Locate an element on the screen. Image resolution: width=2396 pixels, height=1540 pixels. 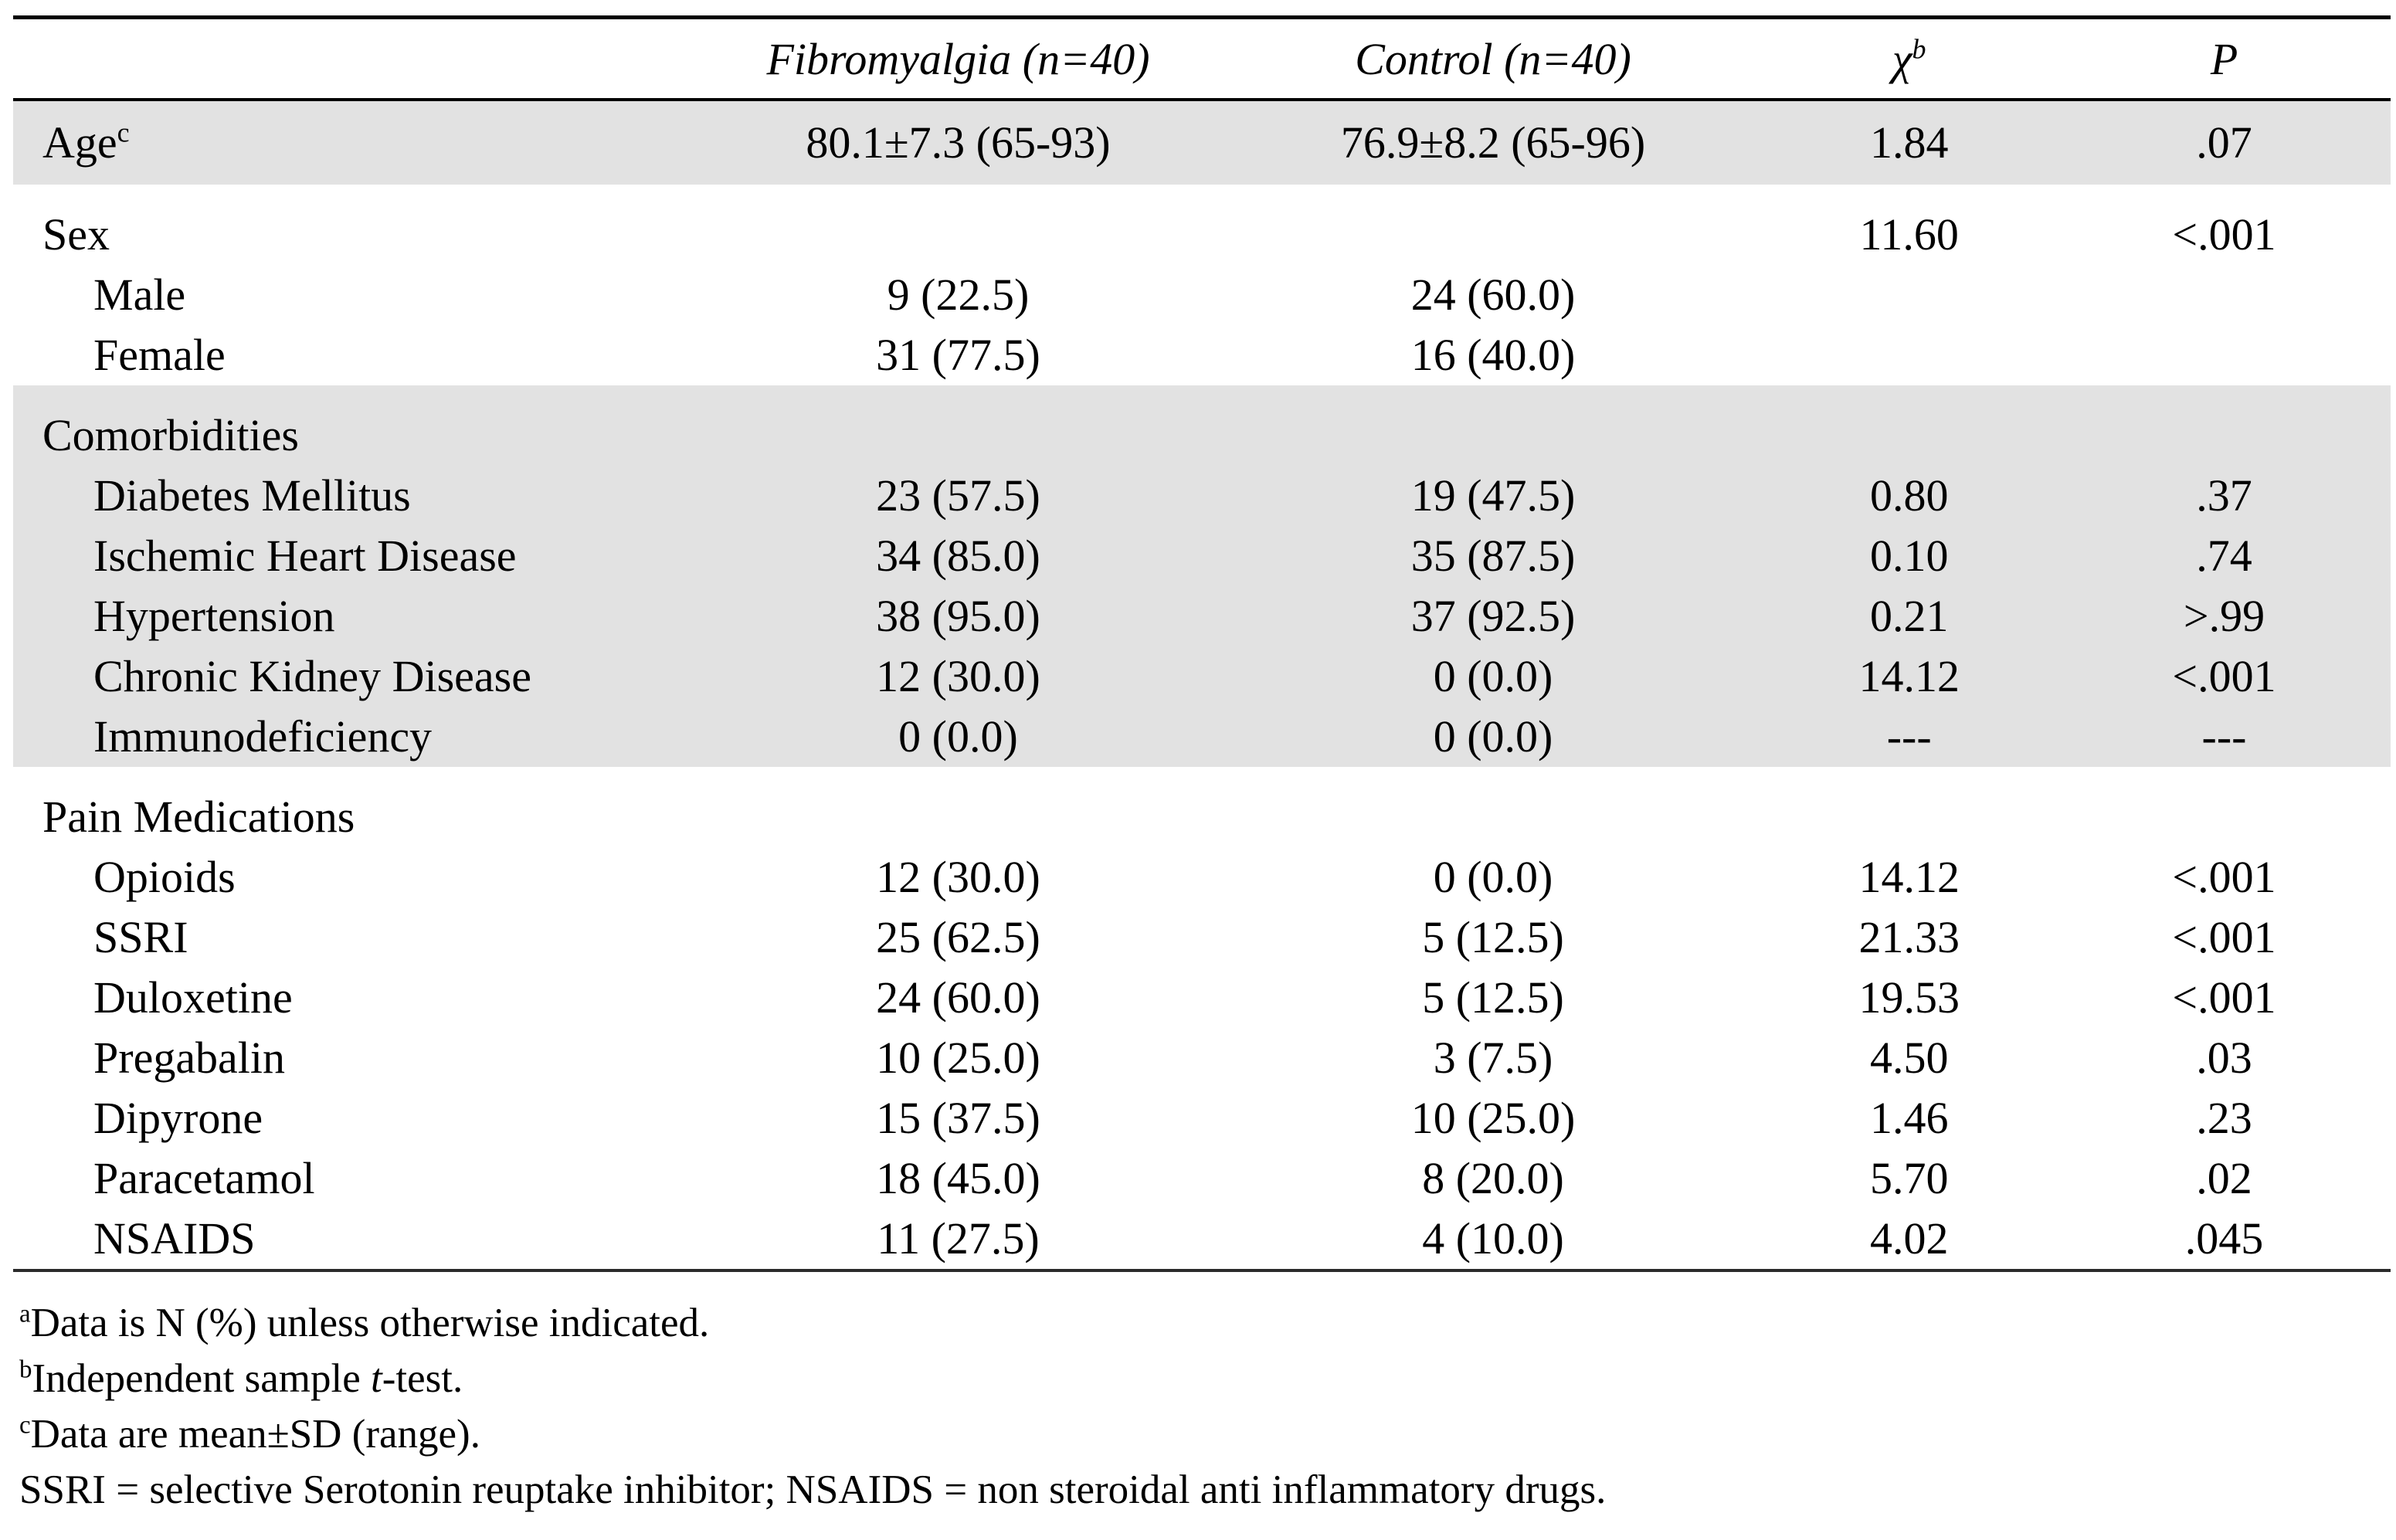
table-row-ssri: SSRI 25 (62.5) 5 (12.5) 21.33 <.001 is located at coordinates (1202, 937).